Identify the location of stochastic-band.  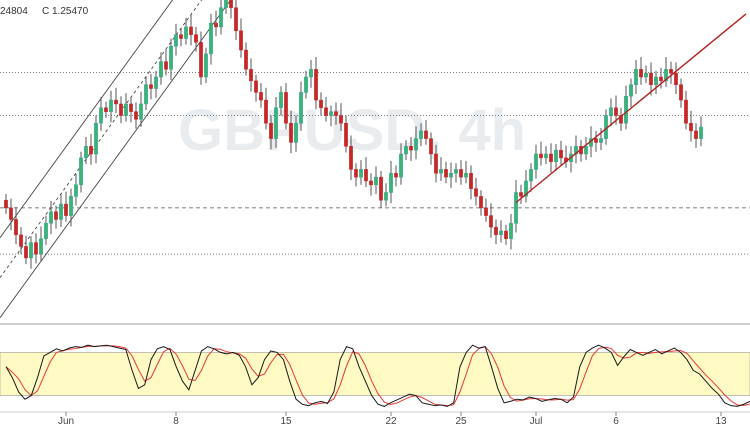
(375, 374).